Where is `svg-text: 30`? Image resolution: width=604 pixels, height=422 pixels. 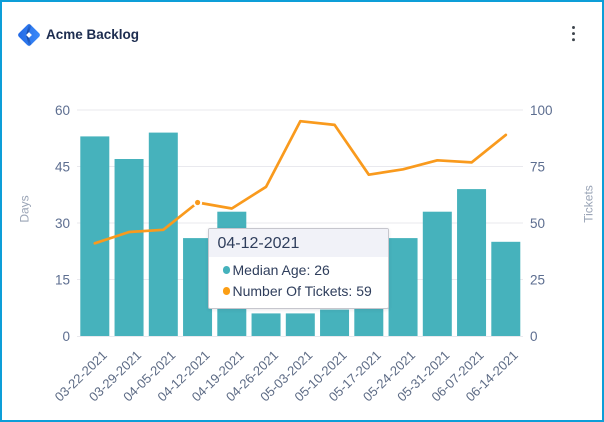 svg-text: 30 is located at coordinates (62, 223).